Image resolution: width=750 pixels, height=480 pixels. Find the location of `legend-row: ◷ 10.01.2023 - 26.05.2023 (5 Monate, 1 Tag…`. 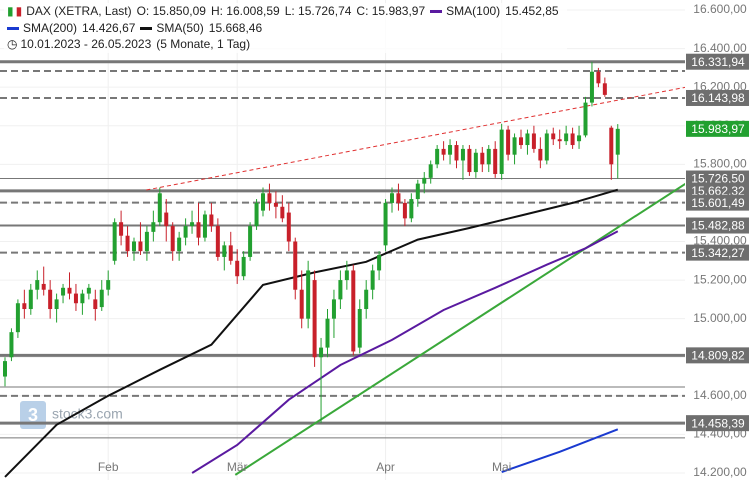

legend-row: ◷ 10.01.2023 - 26.05.2023 (5 Monate, 1 Tag… is located at coordinates (129, 44).